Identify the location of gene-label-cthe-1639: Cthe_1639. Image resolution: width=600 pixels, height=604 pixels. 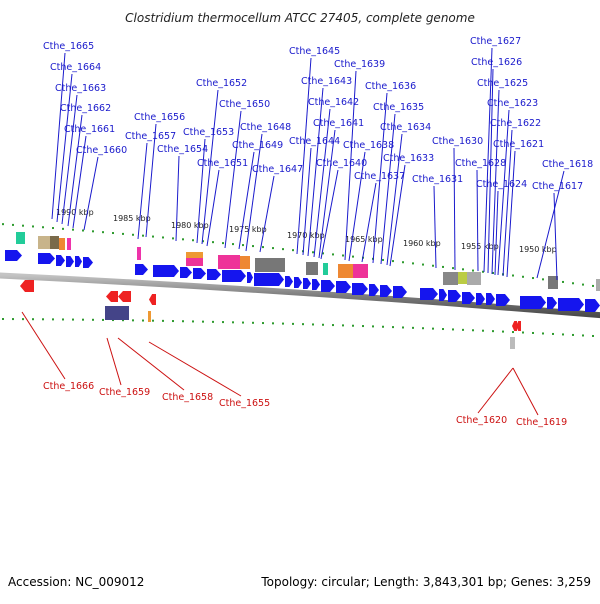
(359, 64).